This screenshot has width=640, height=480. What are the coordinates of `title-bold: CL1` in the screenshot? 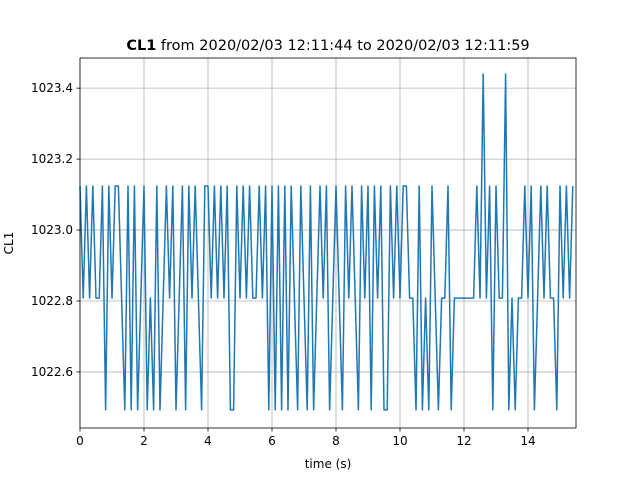 It's located at (141, 46).